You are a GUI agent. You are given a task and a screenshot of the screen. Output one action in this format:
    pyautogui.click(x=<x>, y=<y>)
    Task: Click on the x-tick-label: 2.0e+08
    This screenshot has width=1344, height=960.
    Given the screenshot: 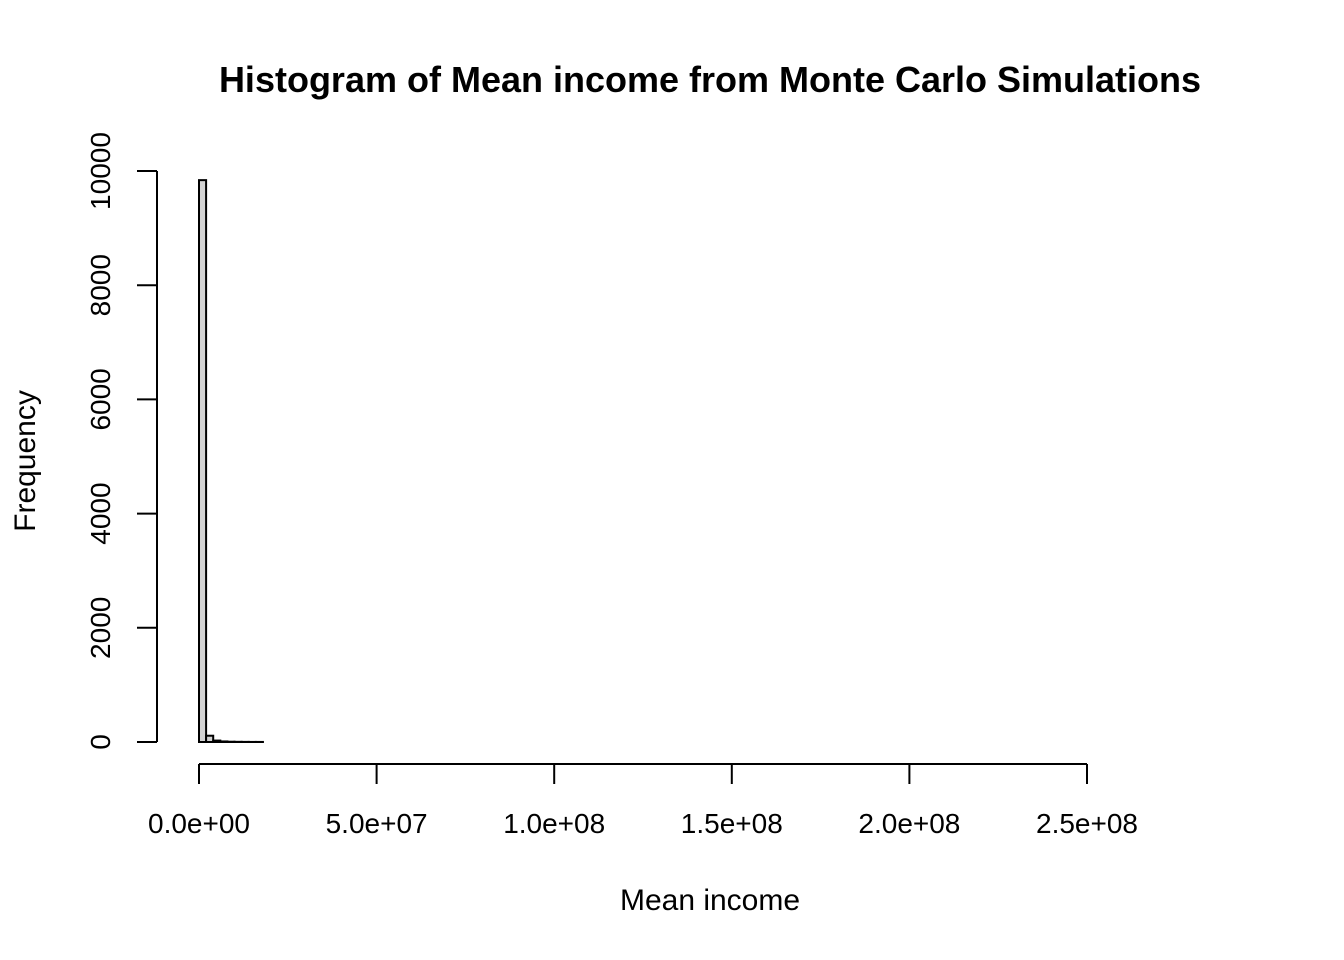 What is the action you would take?
    pyautogui.click(x=909, y=823)
    